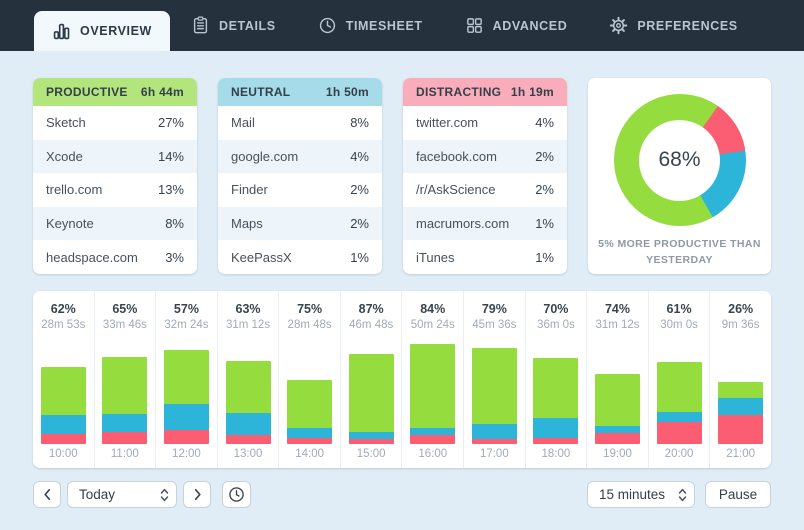 The height and width of the screenshot is (530, 804). Describe the element at coordinates (247, 224) in the screenshot. I see `item-name: Maps` at that location.